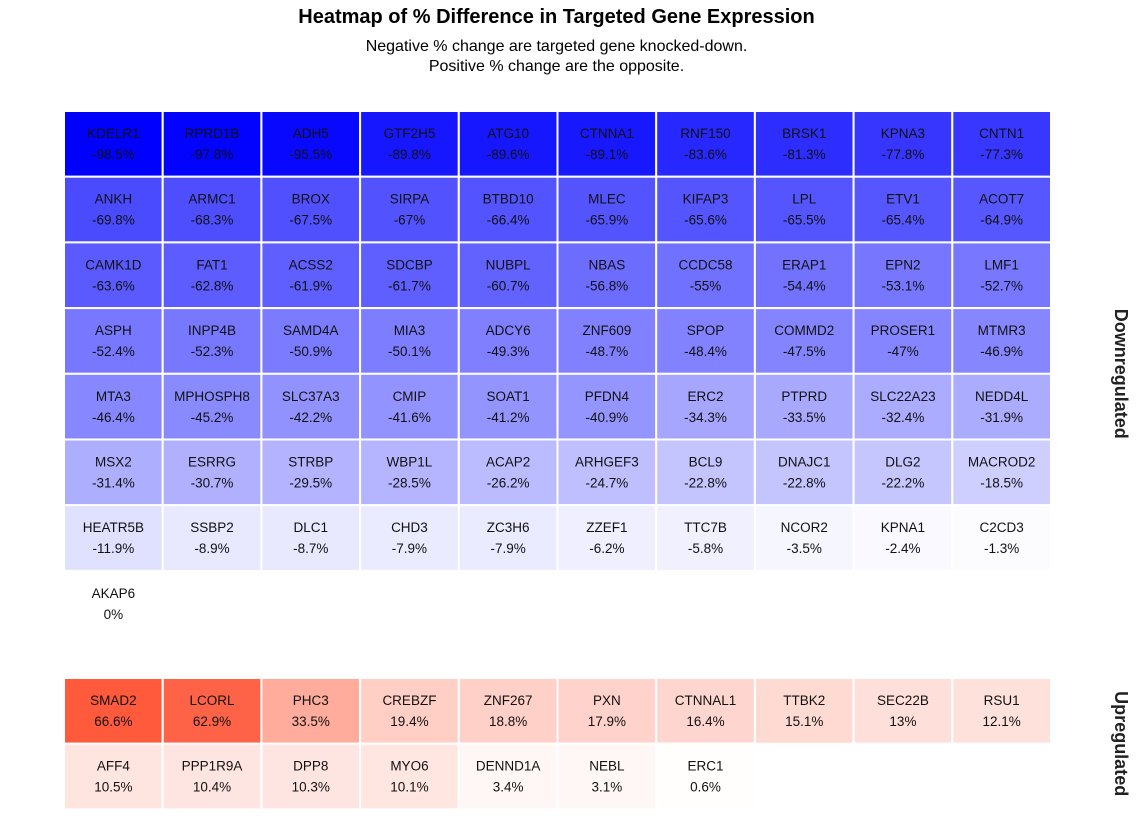  I want to click on cell-gene-label: SIRPA, so click(410, 199).